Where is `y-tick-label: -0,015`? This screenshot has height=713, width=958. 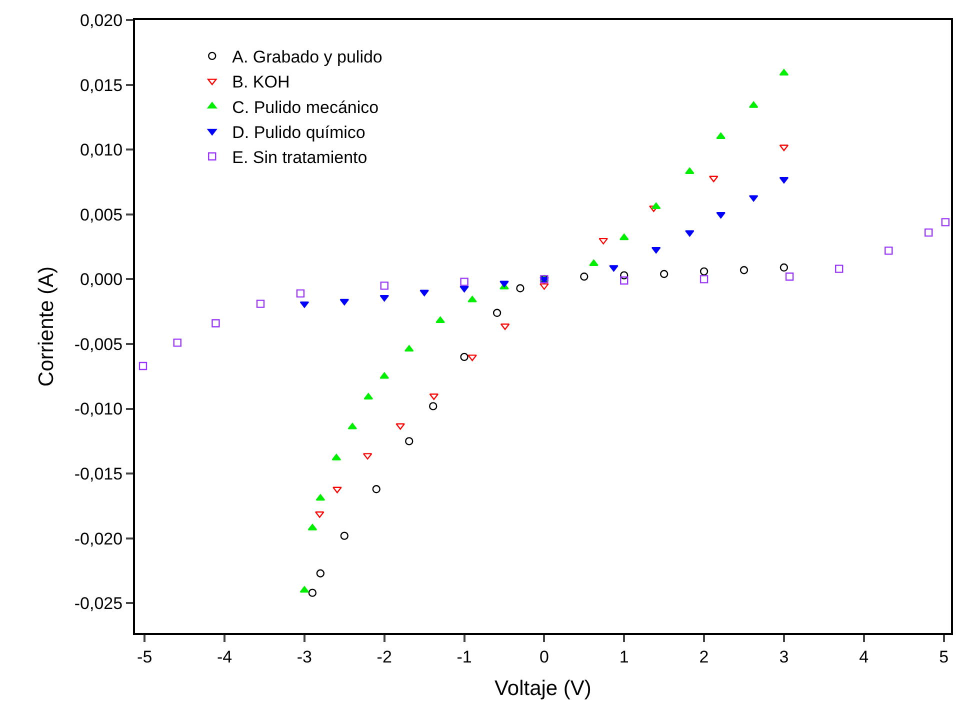 y-tick-label: -0,015 is located at coordinates (98, 474).